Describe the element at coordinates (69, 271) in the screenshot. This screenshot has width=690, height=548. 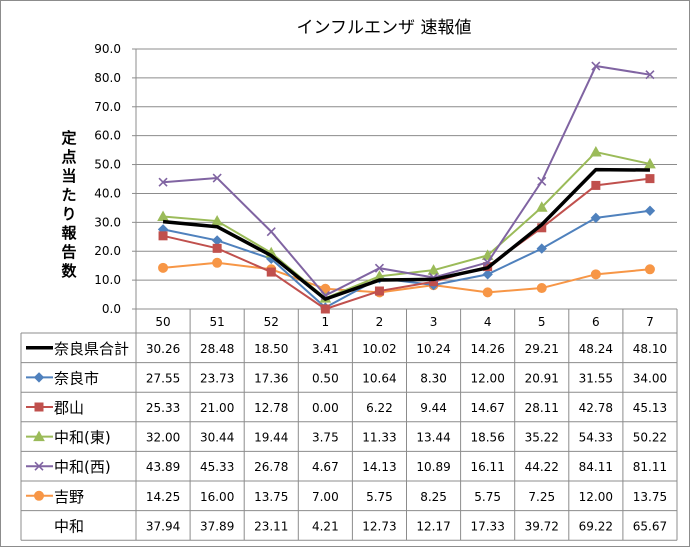
I see `y-axis-label-char: 数` at that location.